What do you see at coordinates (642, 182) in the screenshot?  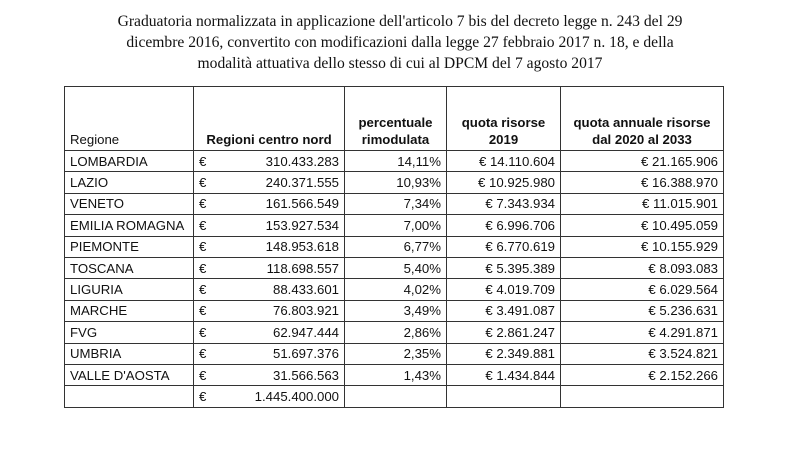 I see `cell-quota-annuale: € 16.388.970` at bounding box center [642, 182].